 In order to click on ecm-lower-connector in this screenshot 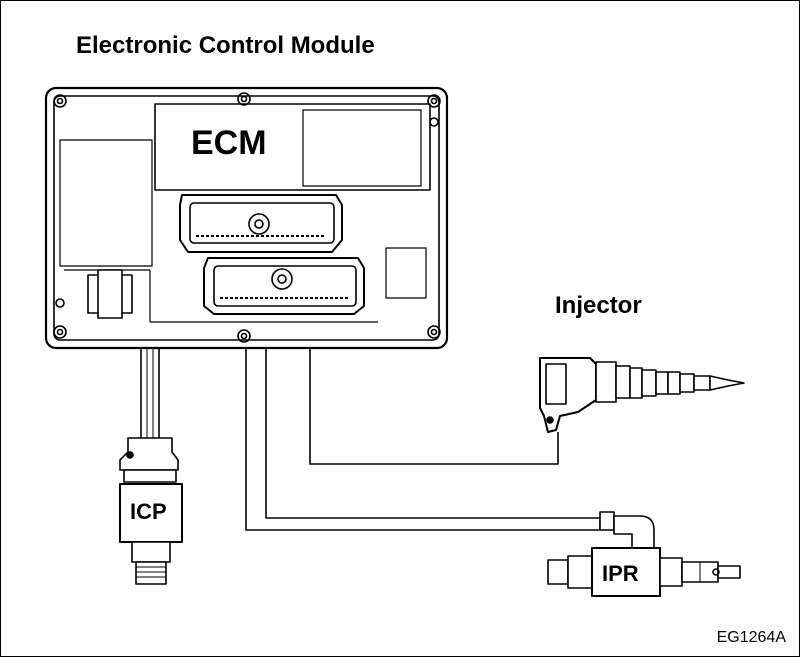, I will do `click(284, 286)`.